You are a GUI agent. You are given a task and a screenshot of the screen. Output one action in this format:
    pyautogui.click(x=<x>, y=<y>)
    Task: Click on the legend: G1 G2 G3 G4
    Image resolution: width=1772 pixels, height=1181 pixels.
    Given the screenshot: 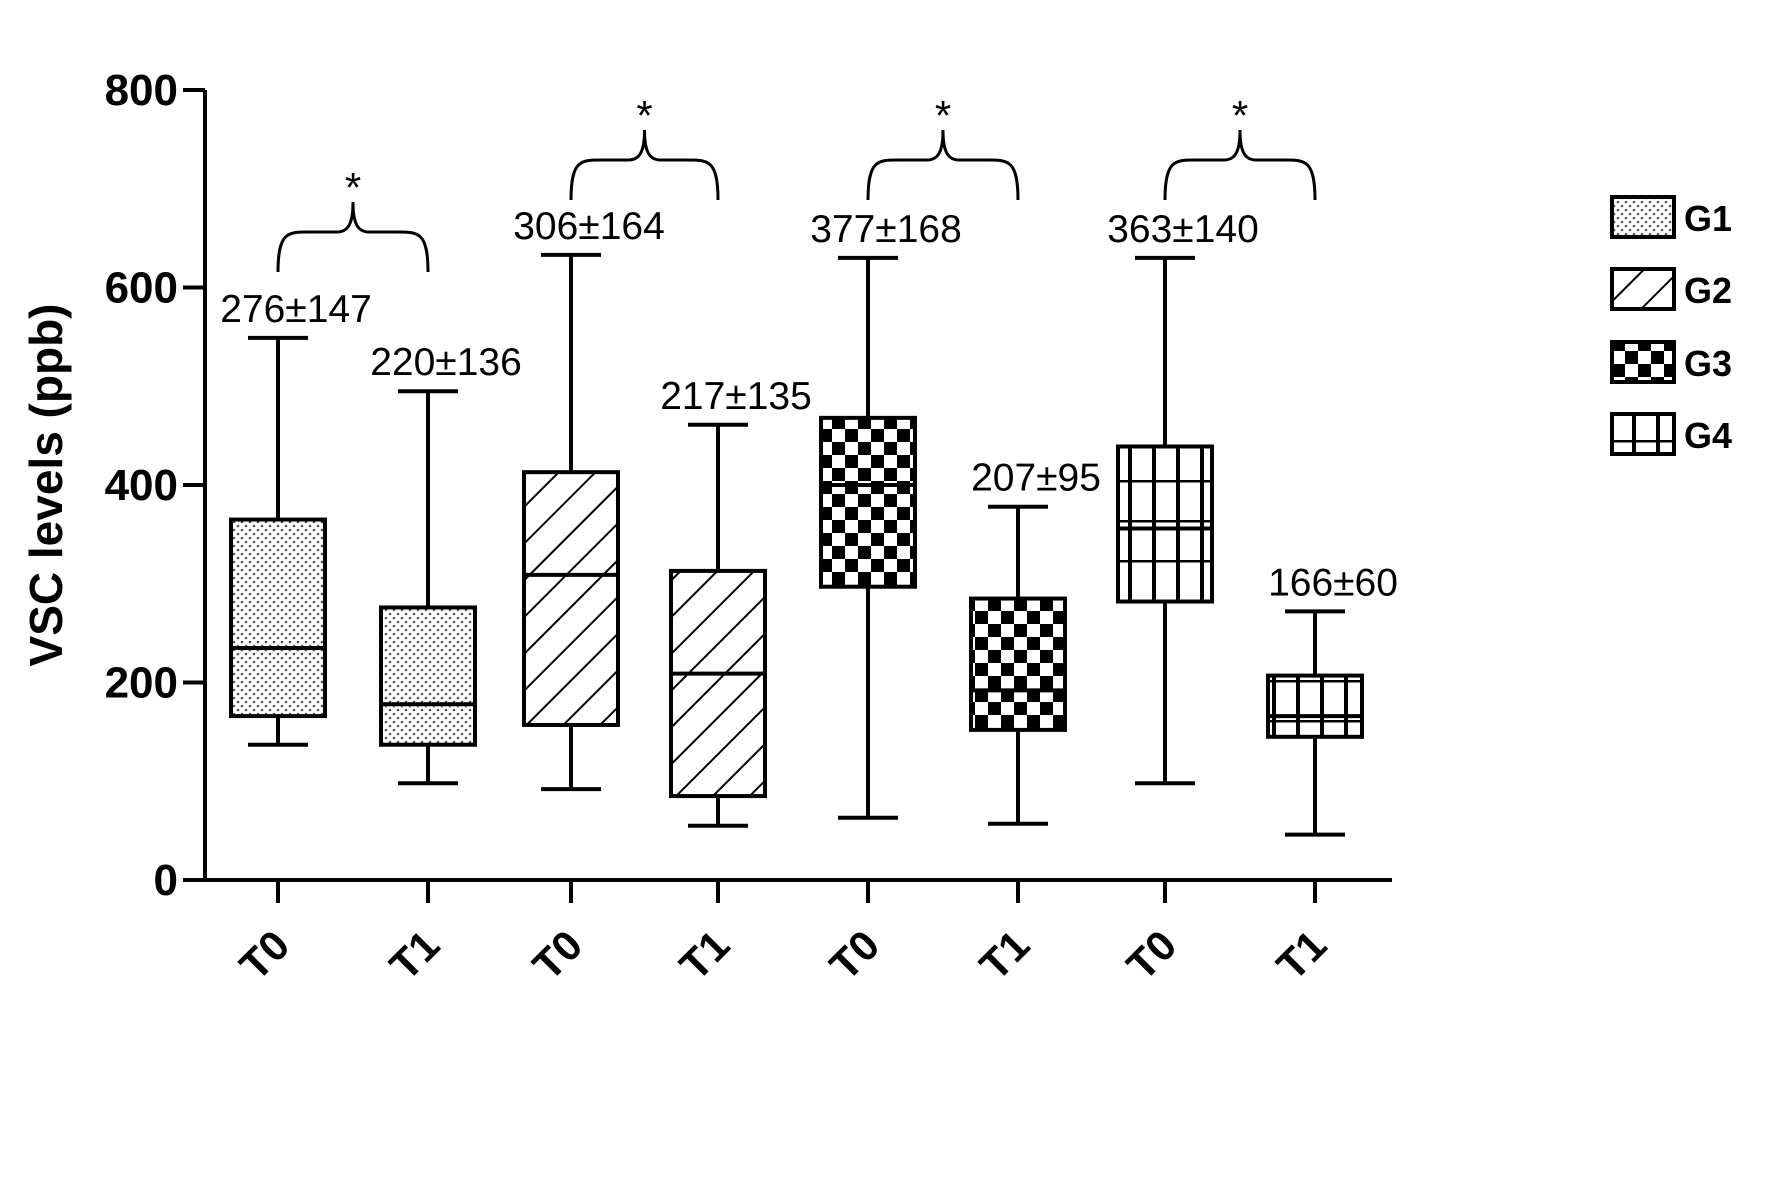 What is the action you would take?
    pyautogui.click(x=1671, y=325)
    